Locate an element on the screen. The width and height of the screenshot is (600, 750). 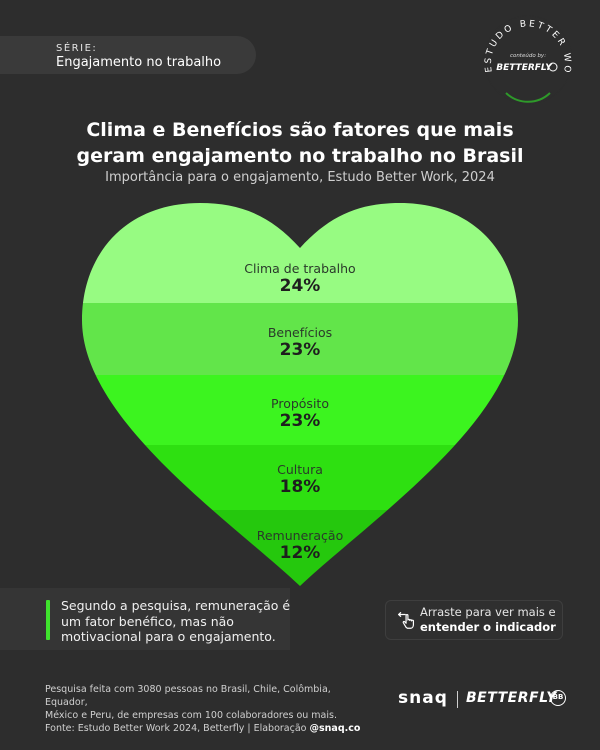
swipe-hand-icon is located at coordinates (406, 620).